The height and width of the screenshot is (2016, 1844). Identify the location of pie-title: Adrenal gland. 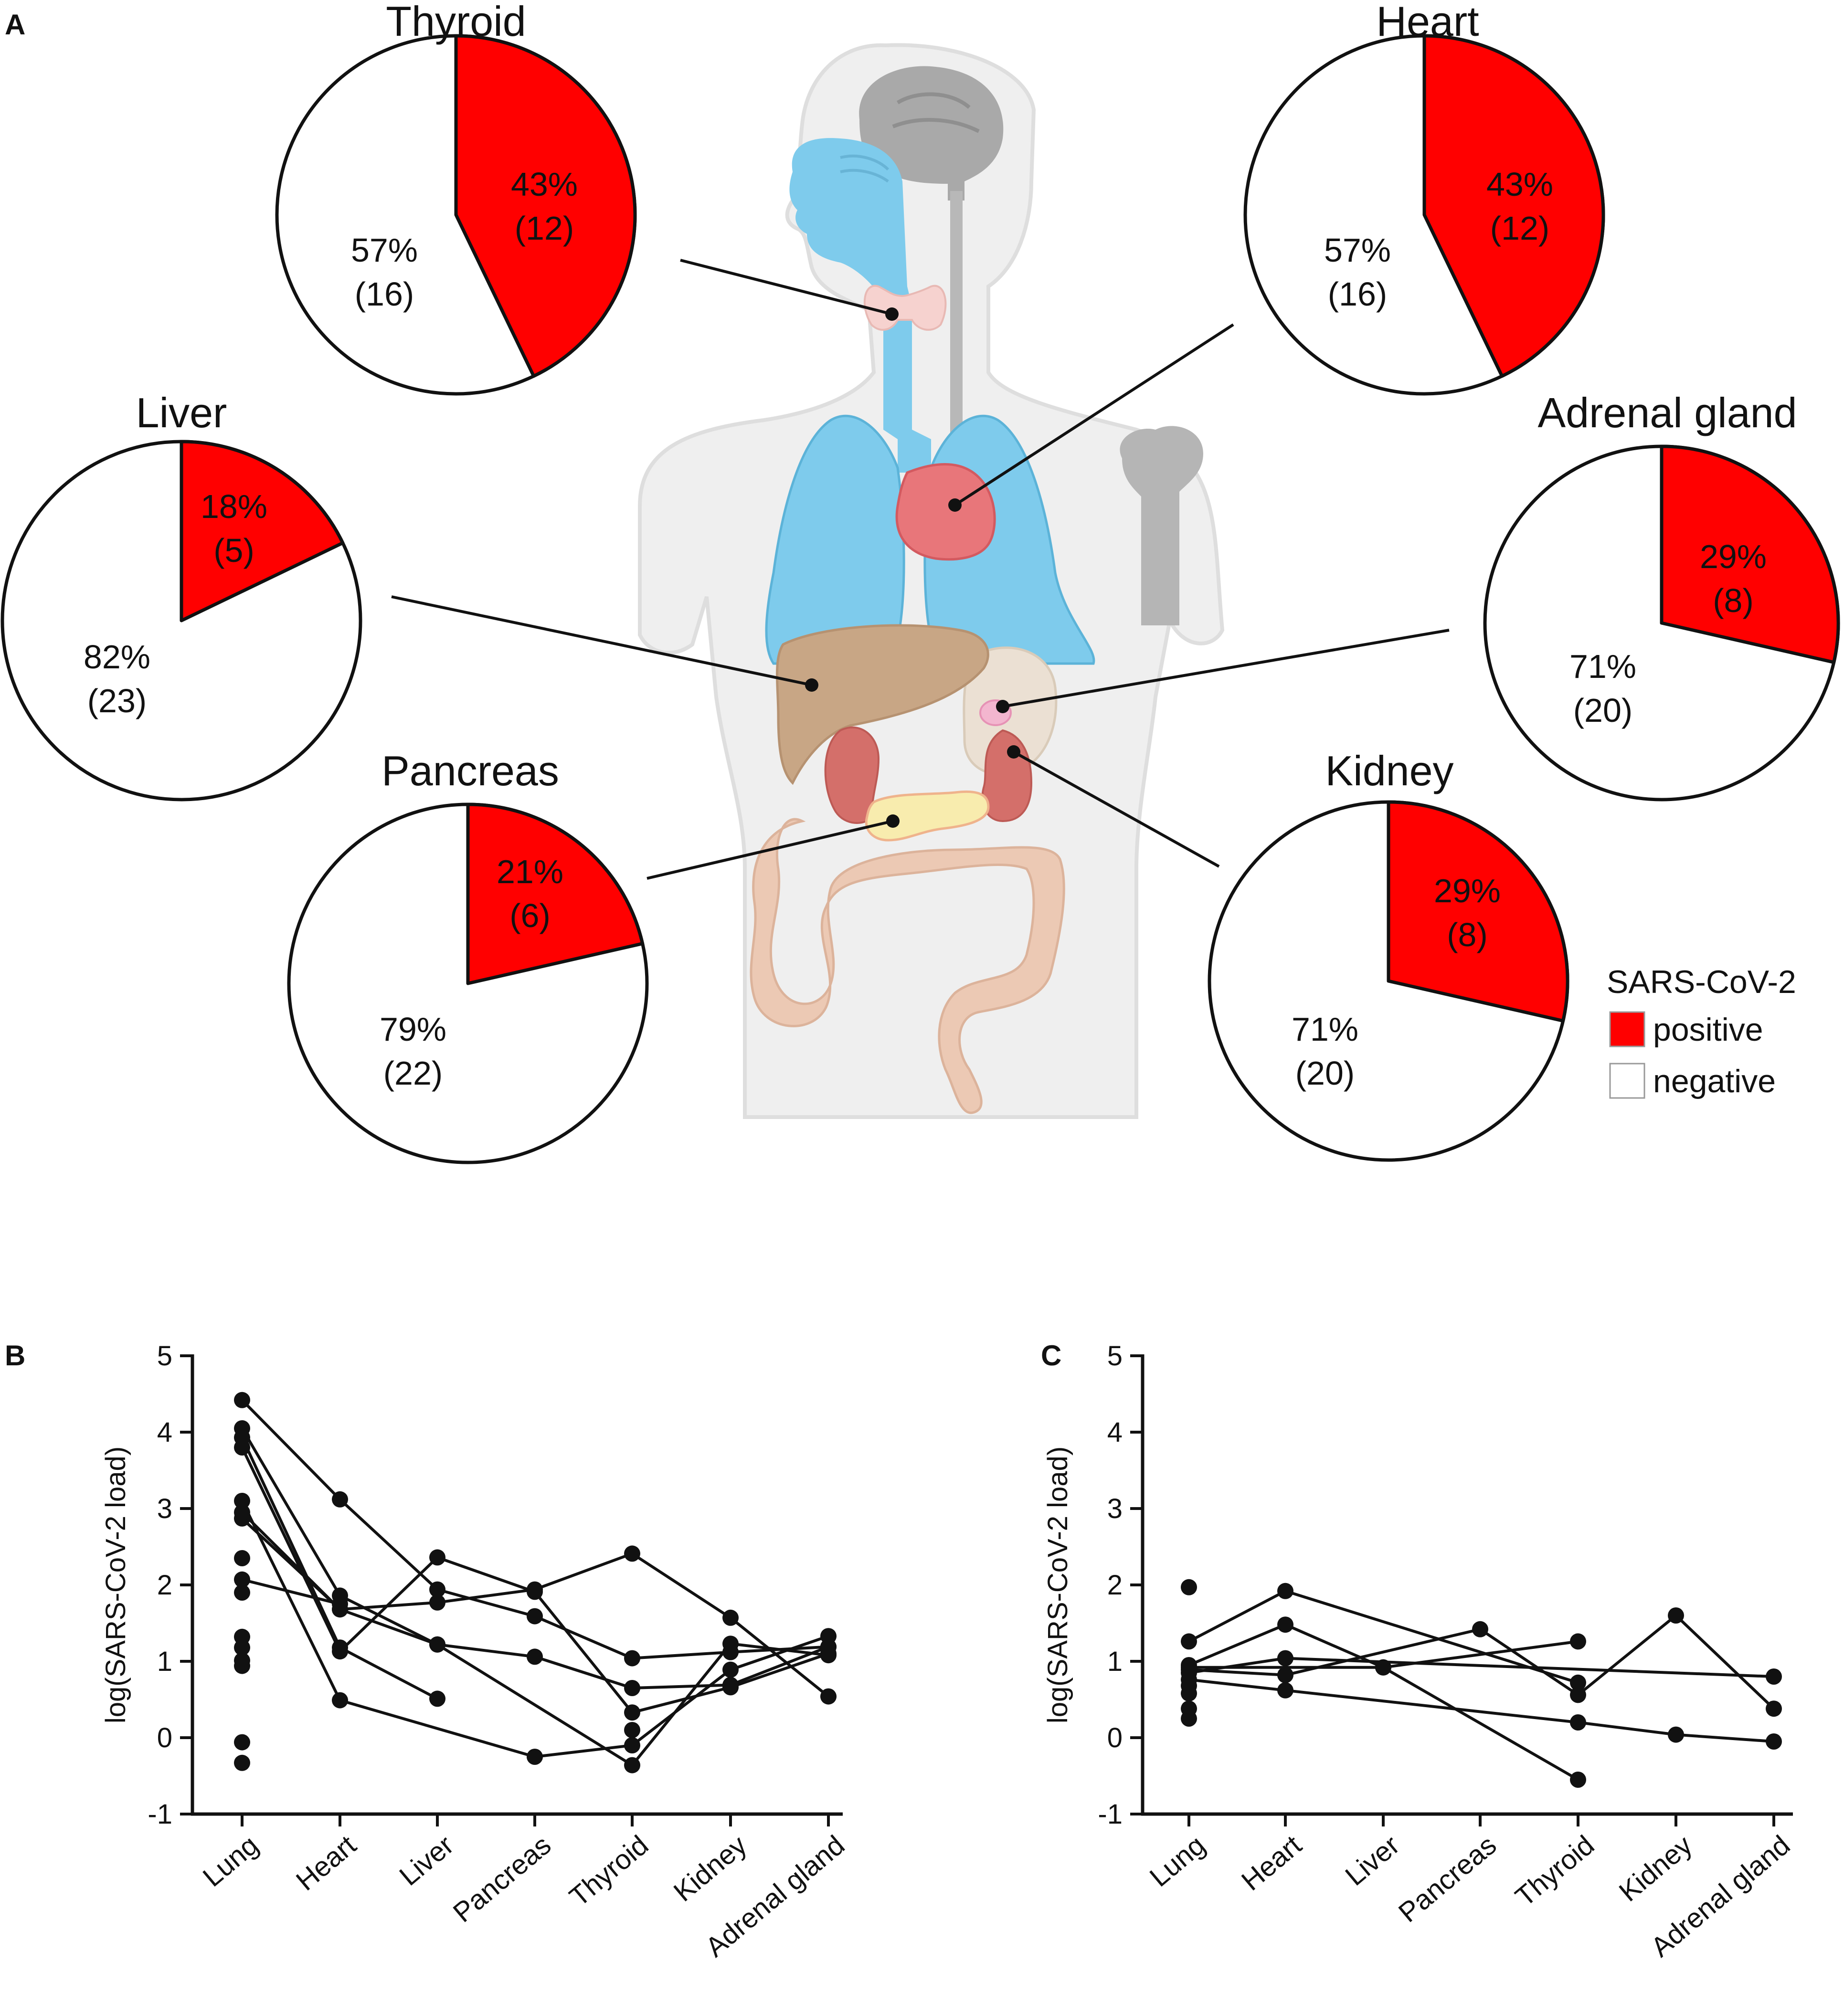
(1667, 413).